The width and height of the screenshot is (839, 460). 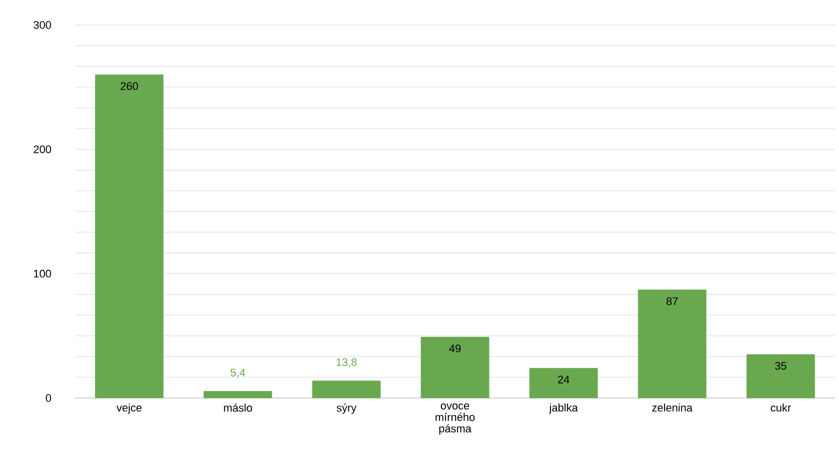 What do you see at coordinates (346, 363) in the screenshot?
I see `data-label: 13,8` at bounding box center [346, 363].